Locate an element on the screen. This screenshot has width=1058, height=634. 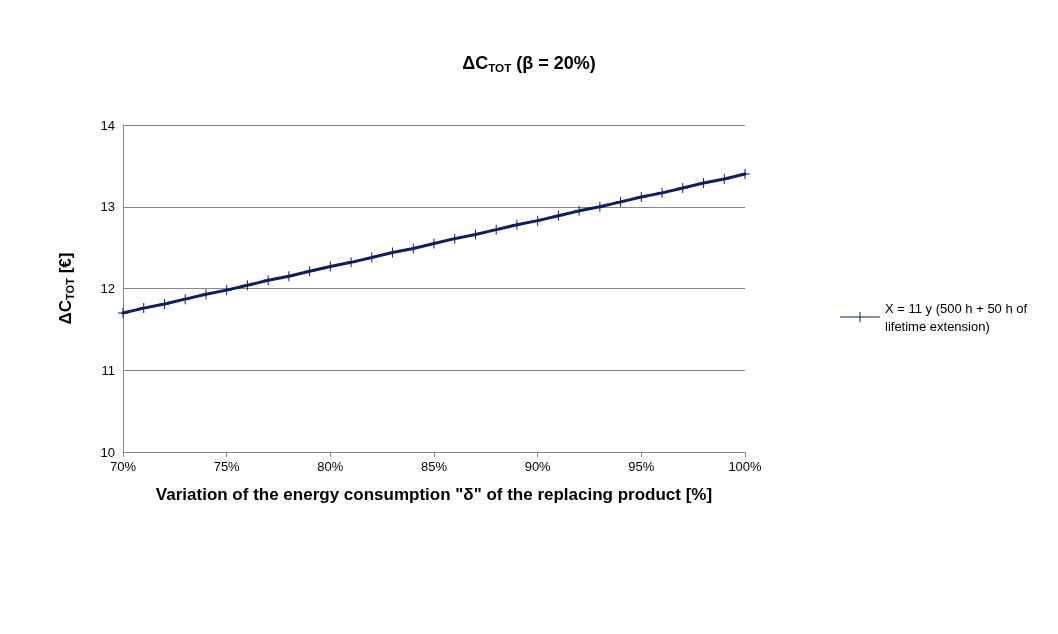
x-tick-label: 75% is located at coordinates (227, 466).